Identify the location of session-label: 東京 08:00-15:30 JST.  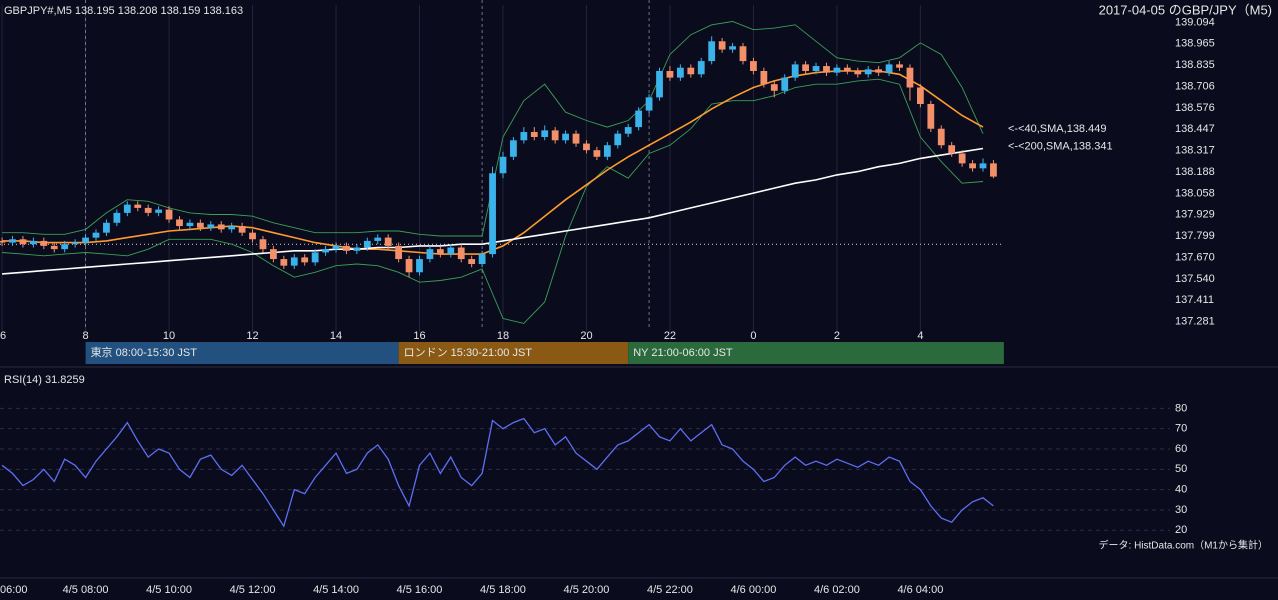
(144, 352).